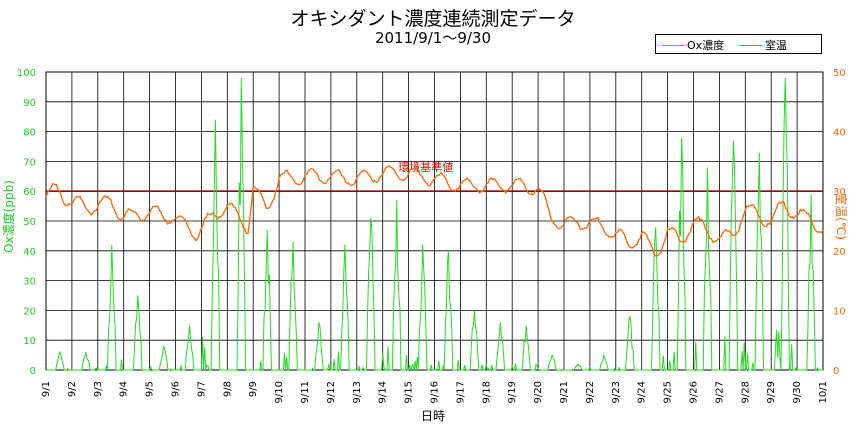 This screenshot has width=866, height=427. Describe the element at coordinates (673, 45) in the screenshot. I see `legend-swatch-ox` at that location.